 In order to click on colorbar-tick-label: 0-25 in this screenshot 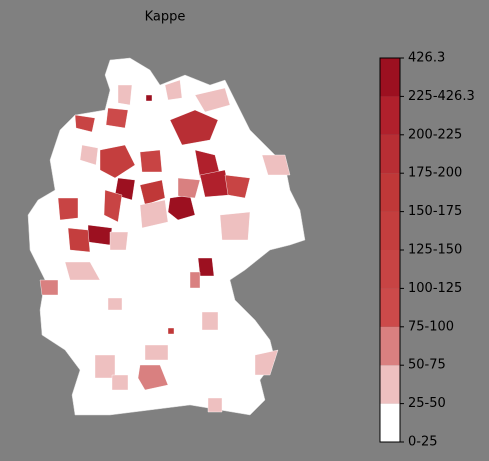, I will do `click(423, 442)`.